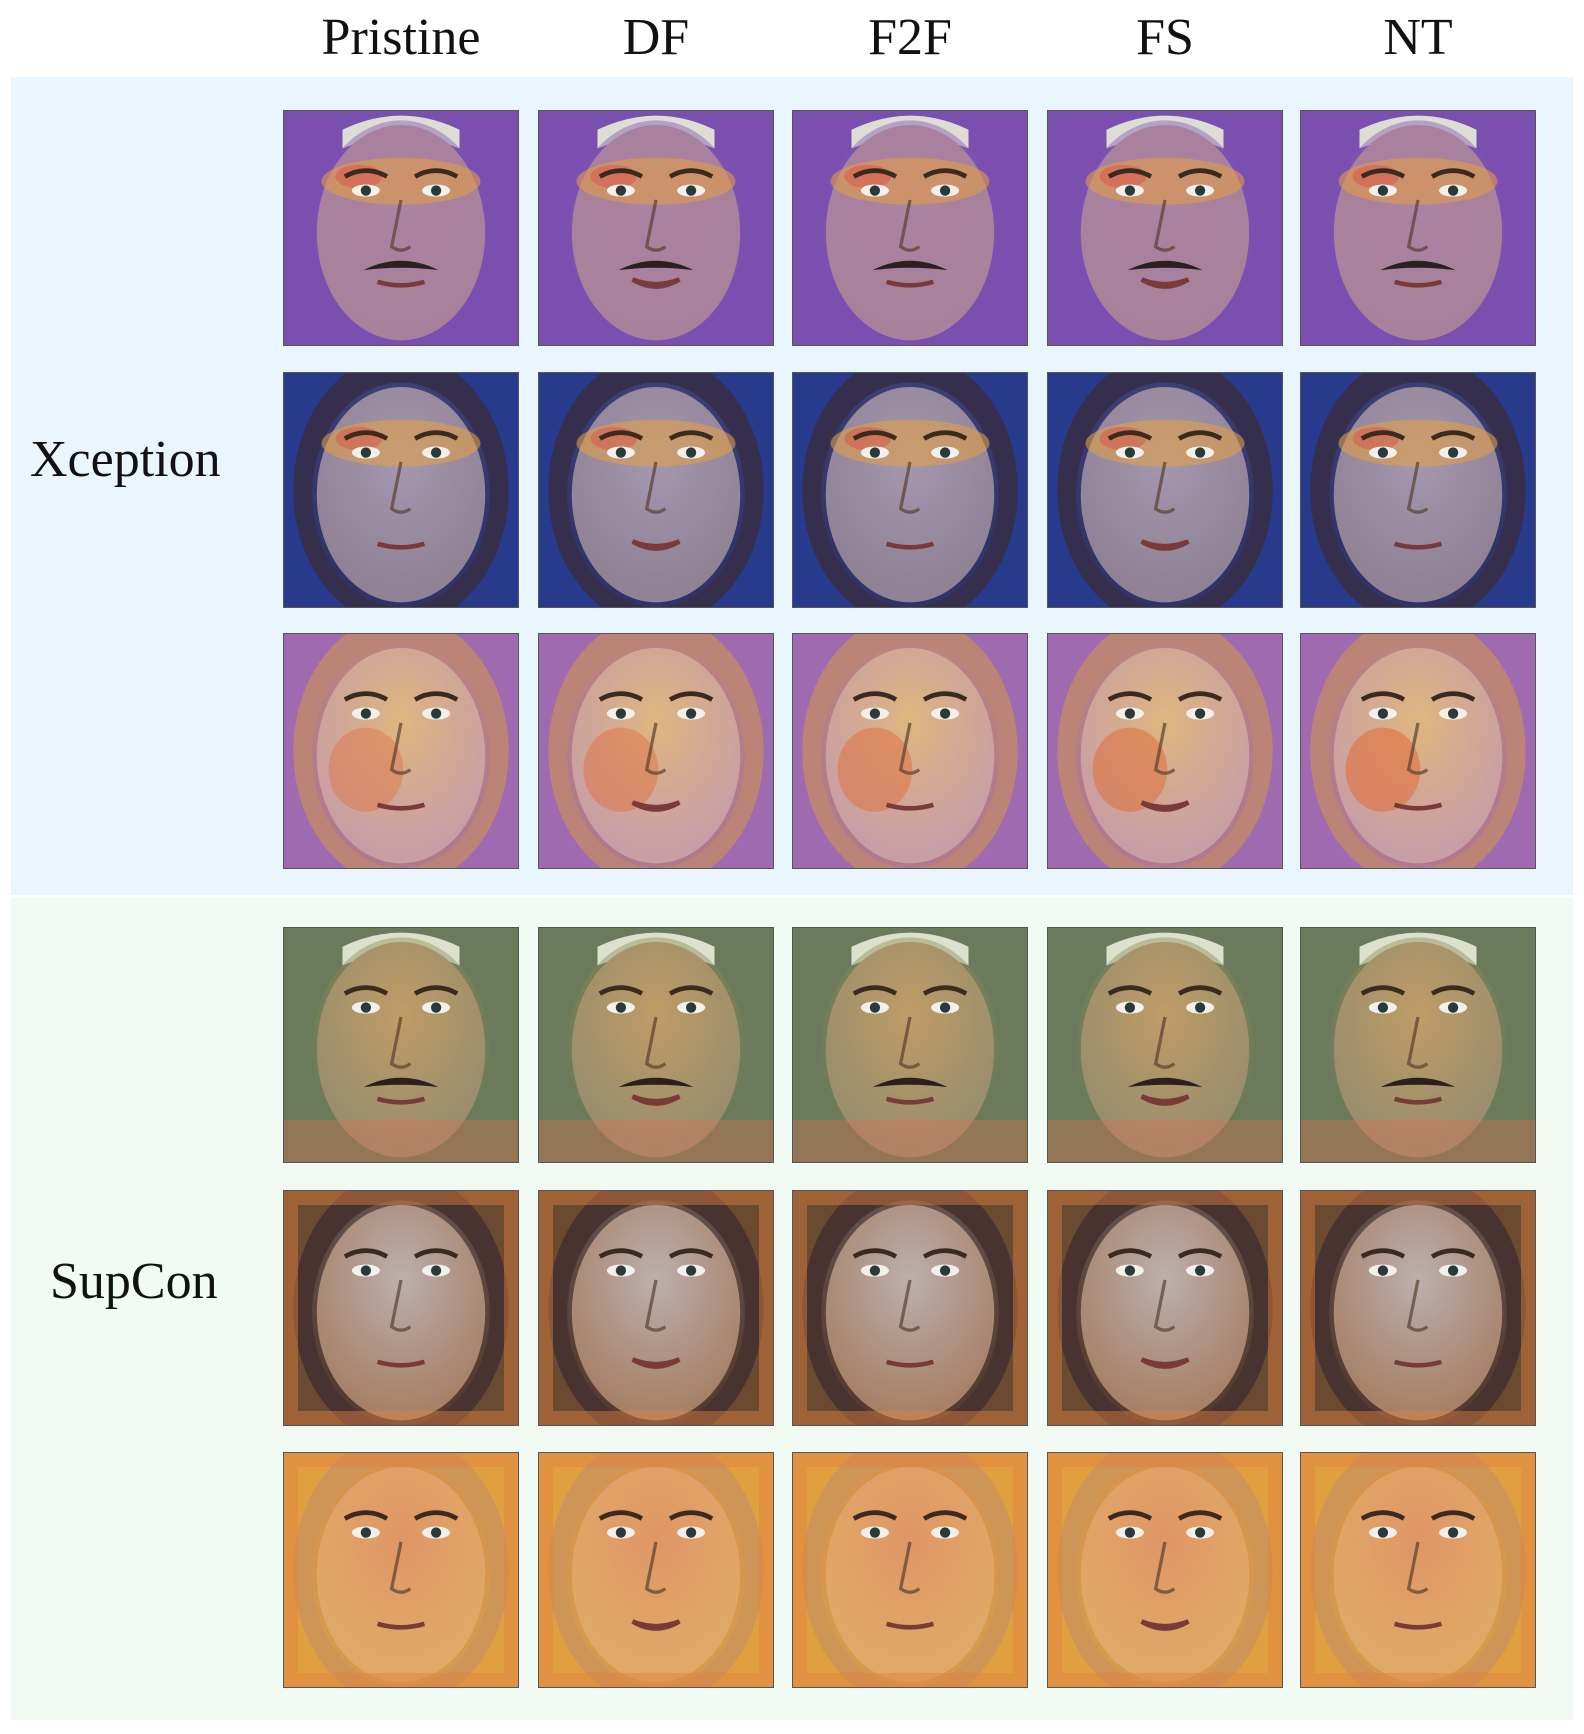 This screenshot has width=1584, height=1734. I want to click on heatmap-xception-row2-df, so click(656, 490).